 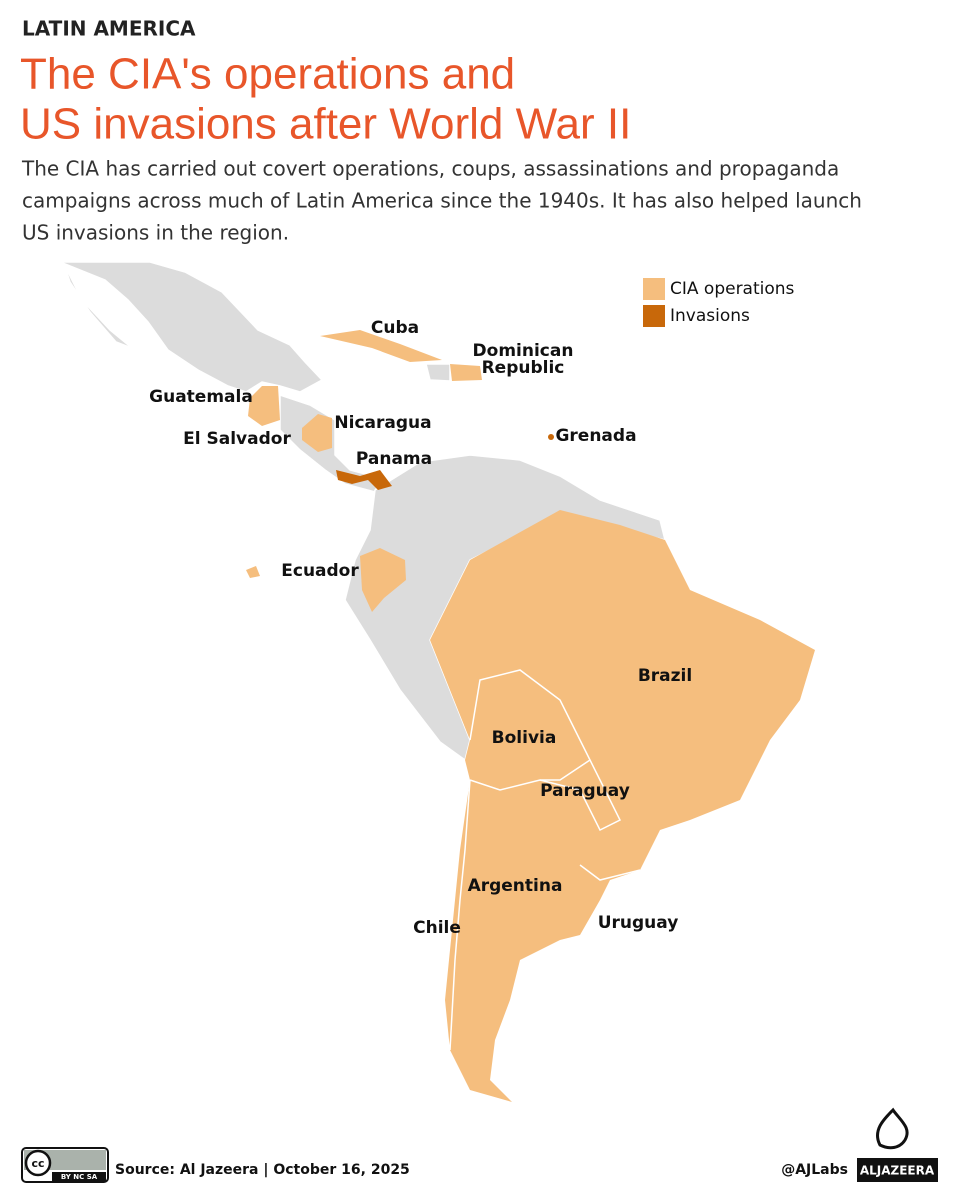 I want to click on legend-label: CIA operations, so click(x=732, y=289).